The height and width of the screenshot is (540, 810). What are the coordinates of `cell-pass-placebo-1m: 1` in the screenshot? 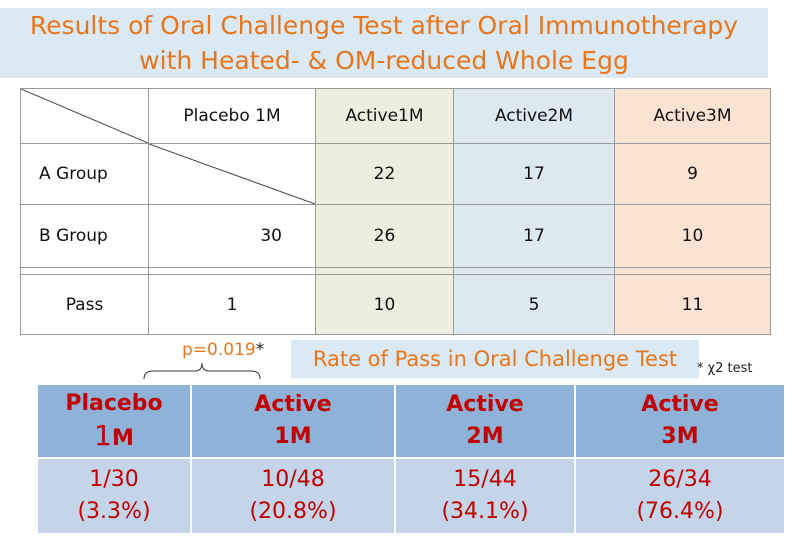 It's located at (232, 304).